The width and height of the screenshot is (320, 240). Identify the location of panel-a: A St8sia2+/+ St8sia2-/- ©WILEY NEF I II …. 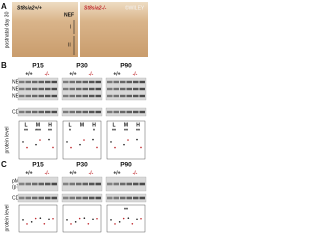
(74, 29).